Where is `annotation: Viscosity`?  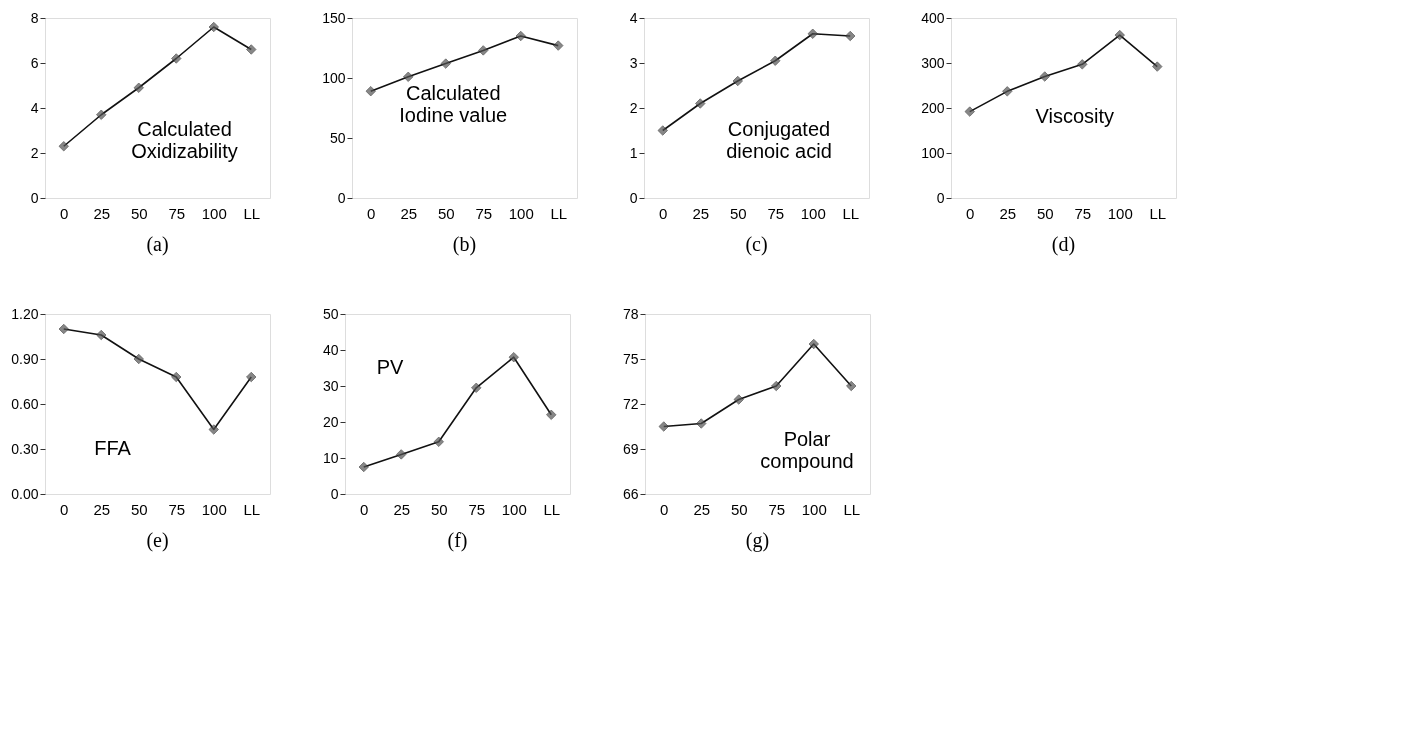 annotation: Viscosity is located at coordinates (1075, 116).